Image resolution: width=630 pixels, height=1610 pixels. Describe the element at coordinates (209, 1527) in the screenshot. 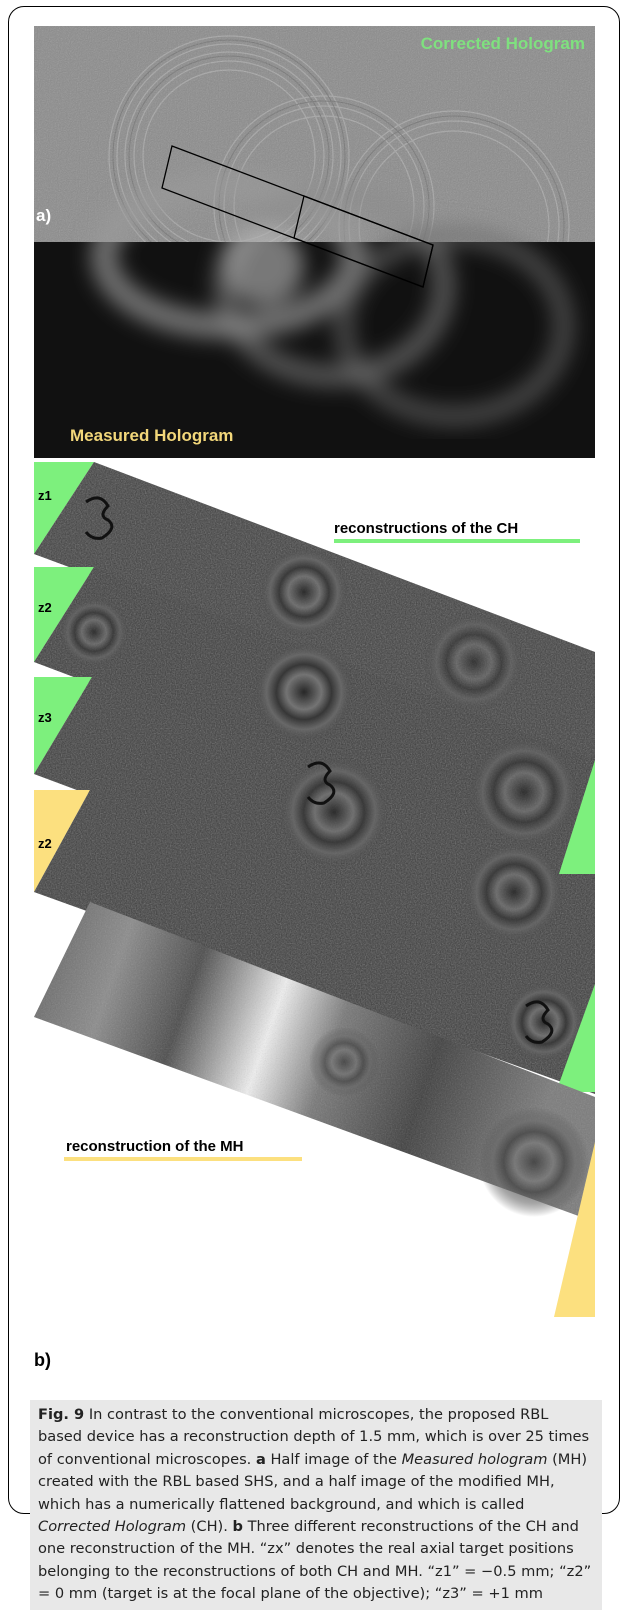

I see `caption-text-4: (CH).` at that location.